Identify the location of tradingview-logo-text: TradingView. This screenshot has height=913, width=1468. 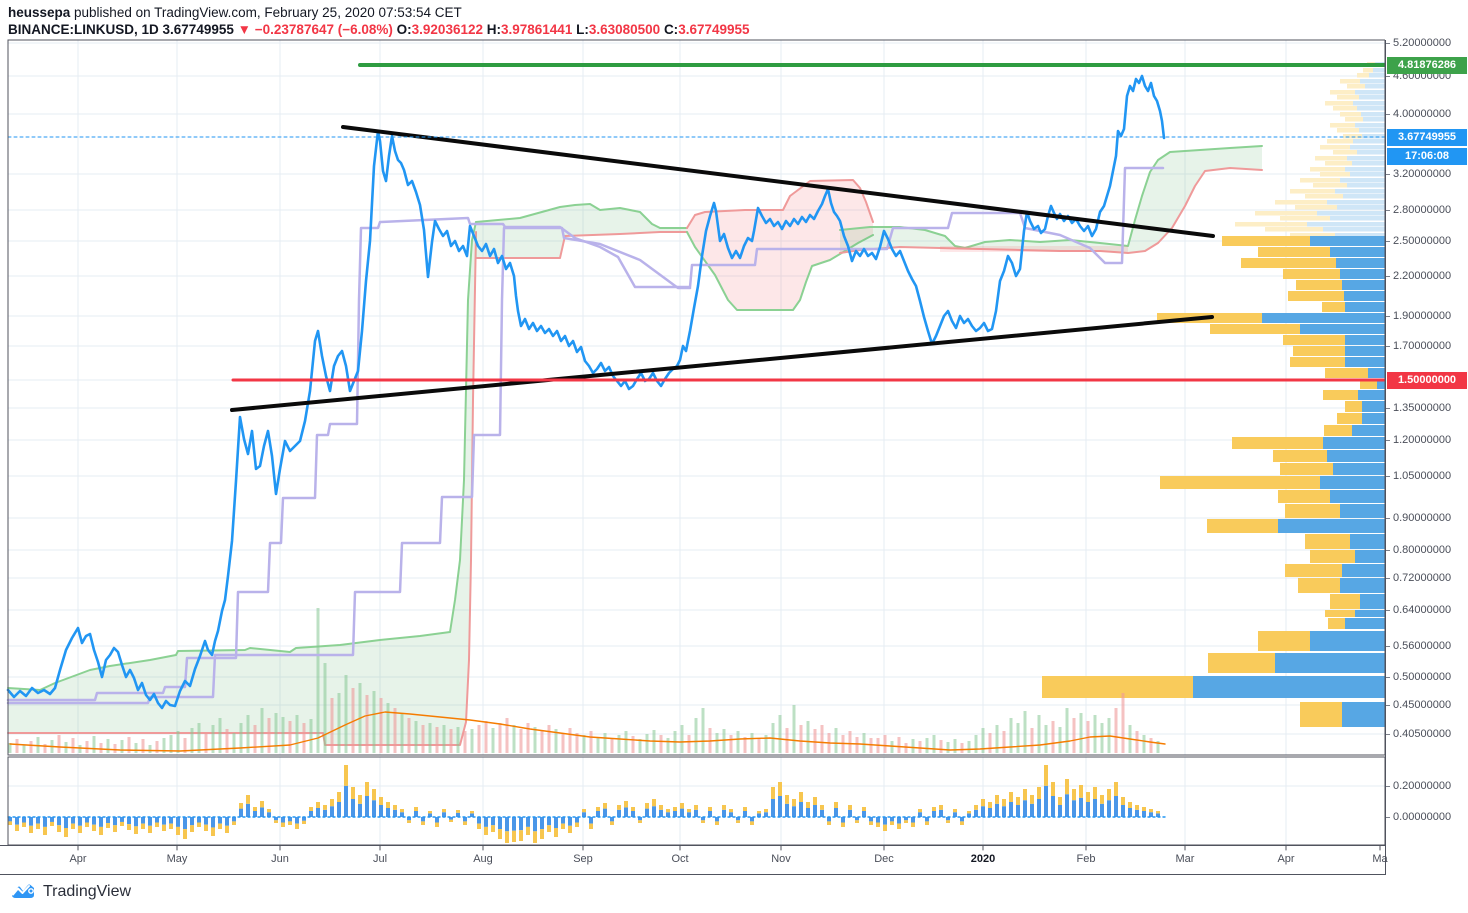
(87, 891).